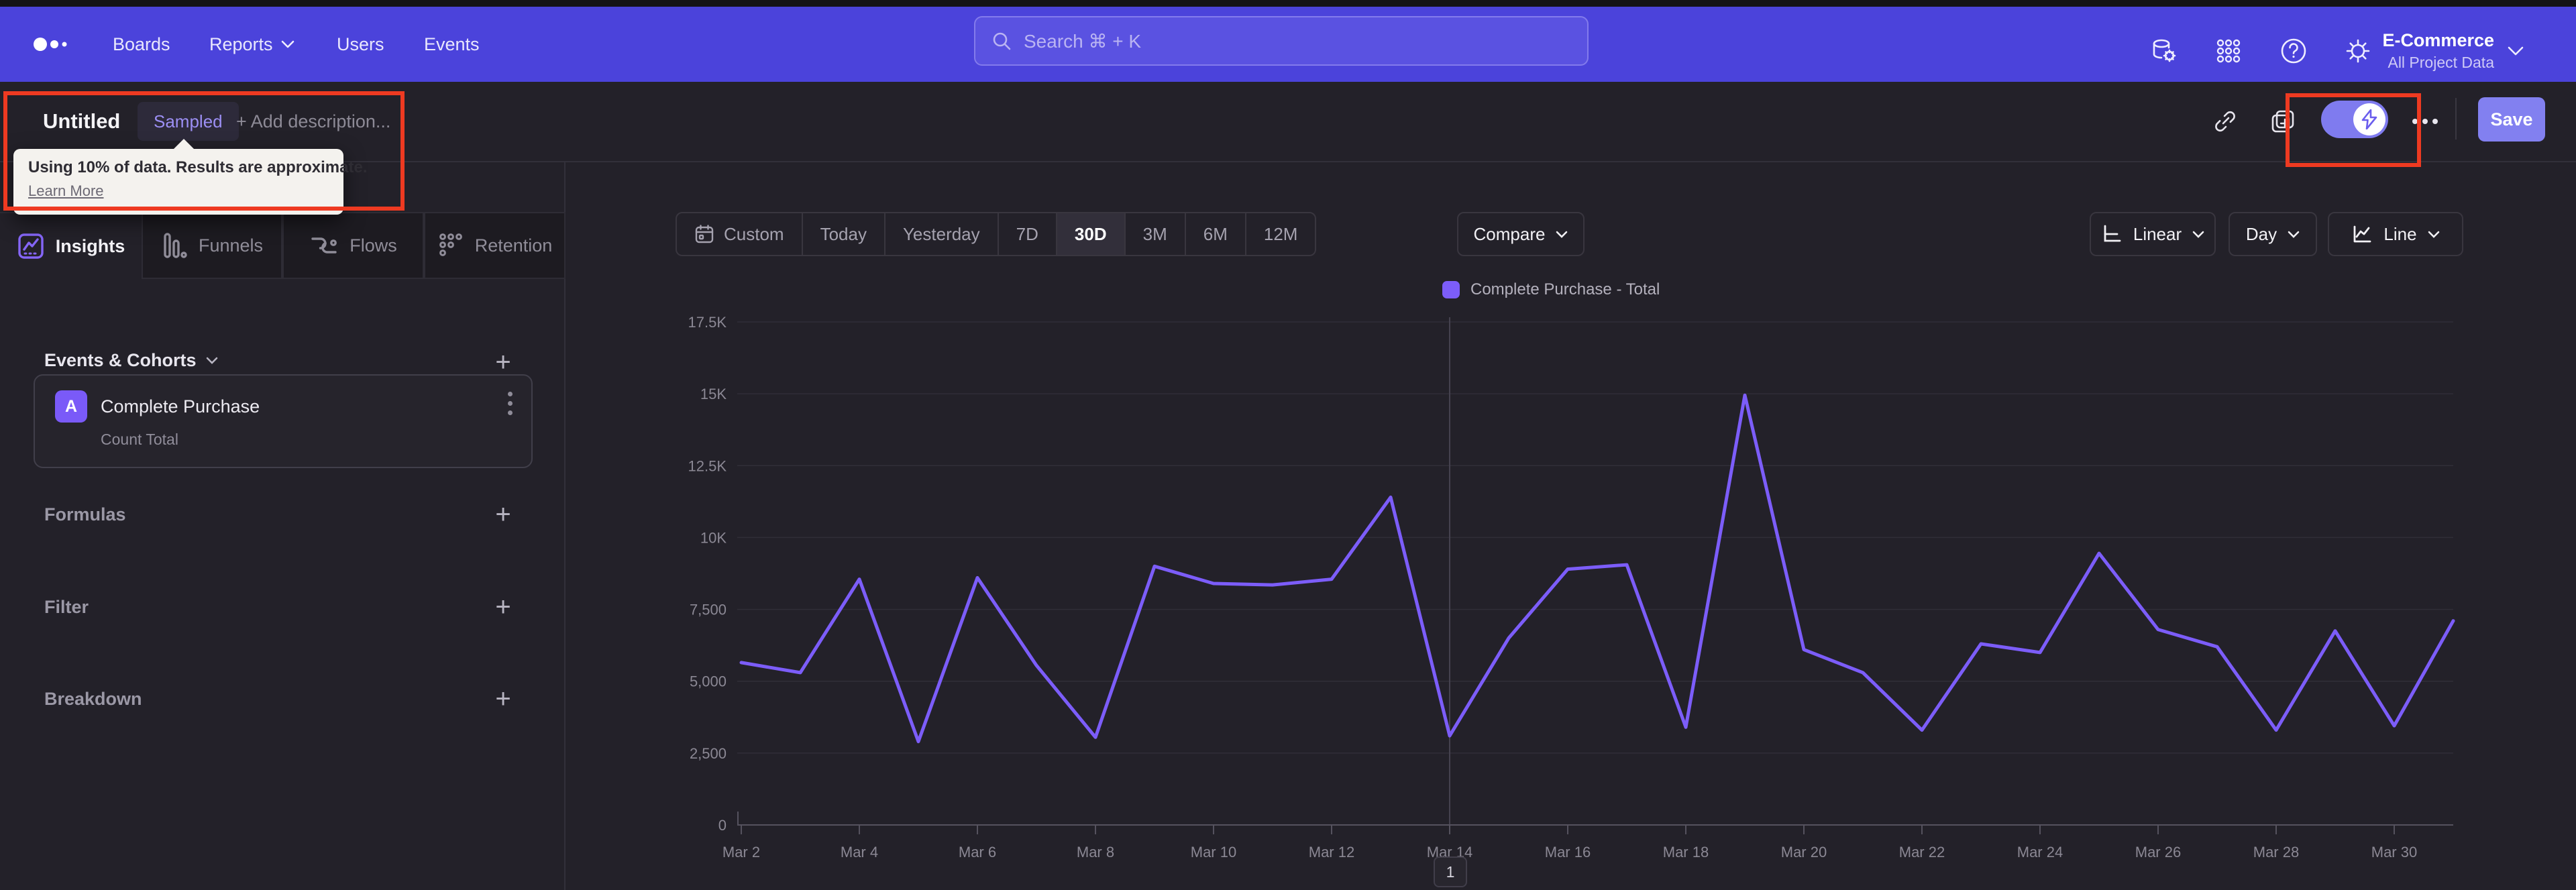 The height and width of the screenshot is (890, 2576). What do you see at coordinates (2276, 852) in the screenshot?
I see `x-axis-label: Mar 28` at bounding box center [2276, 852].